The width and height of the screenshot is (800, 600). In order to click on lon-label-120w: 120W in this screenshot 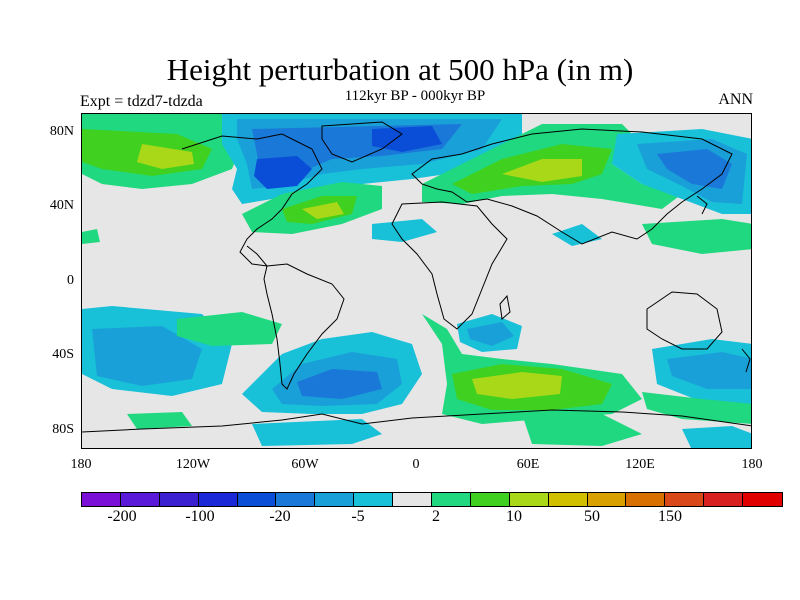, I will do `click(193, 464)`.